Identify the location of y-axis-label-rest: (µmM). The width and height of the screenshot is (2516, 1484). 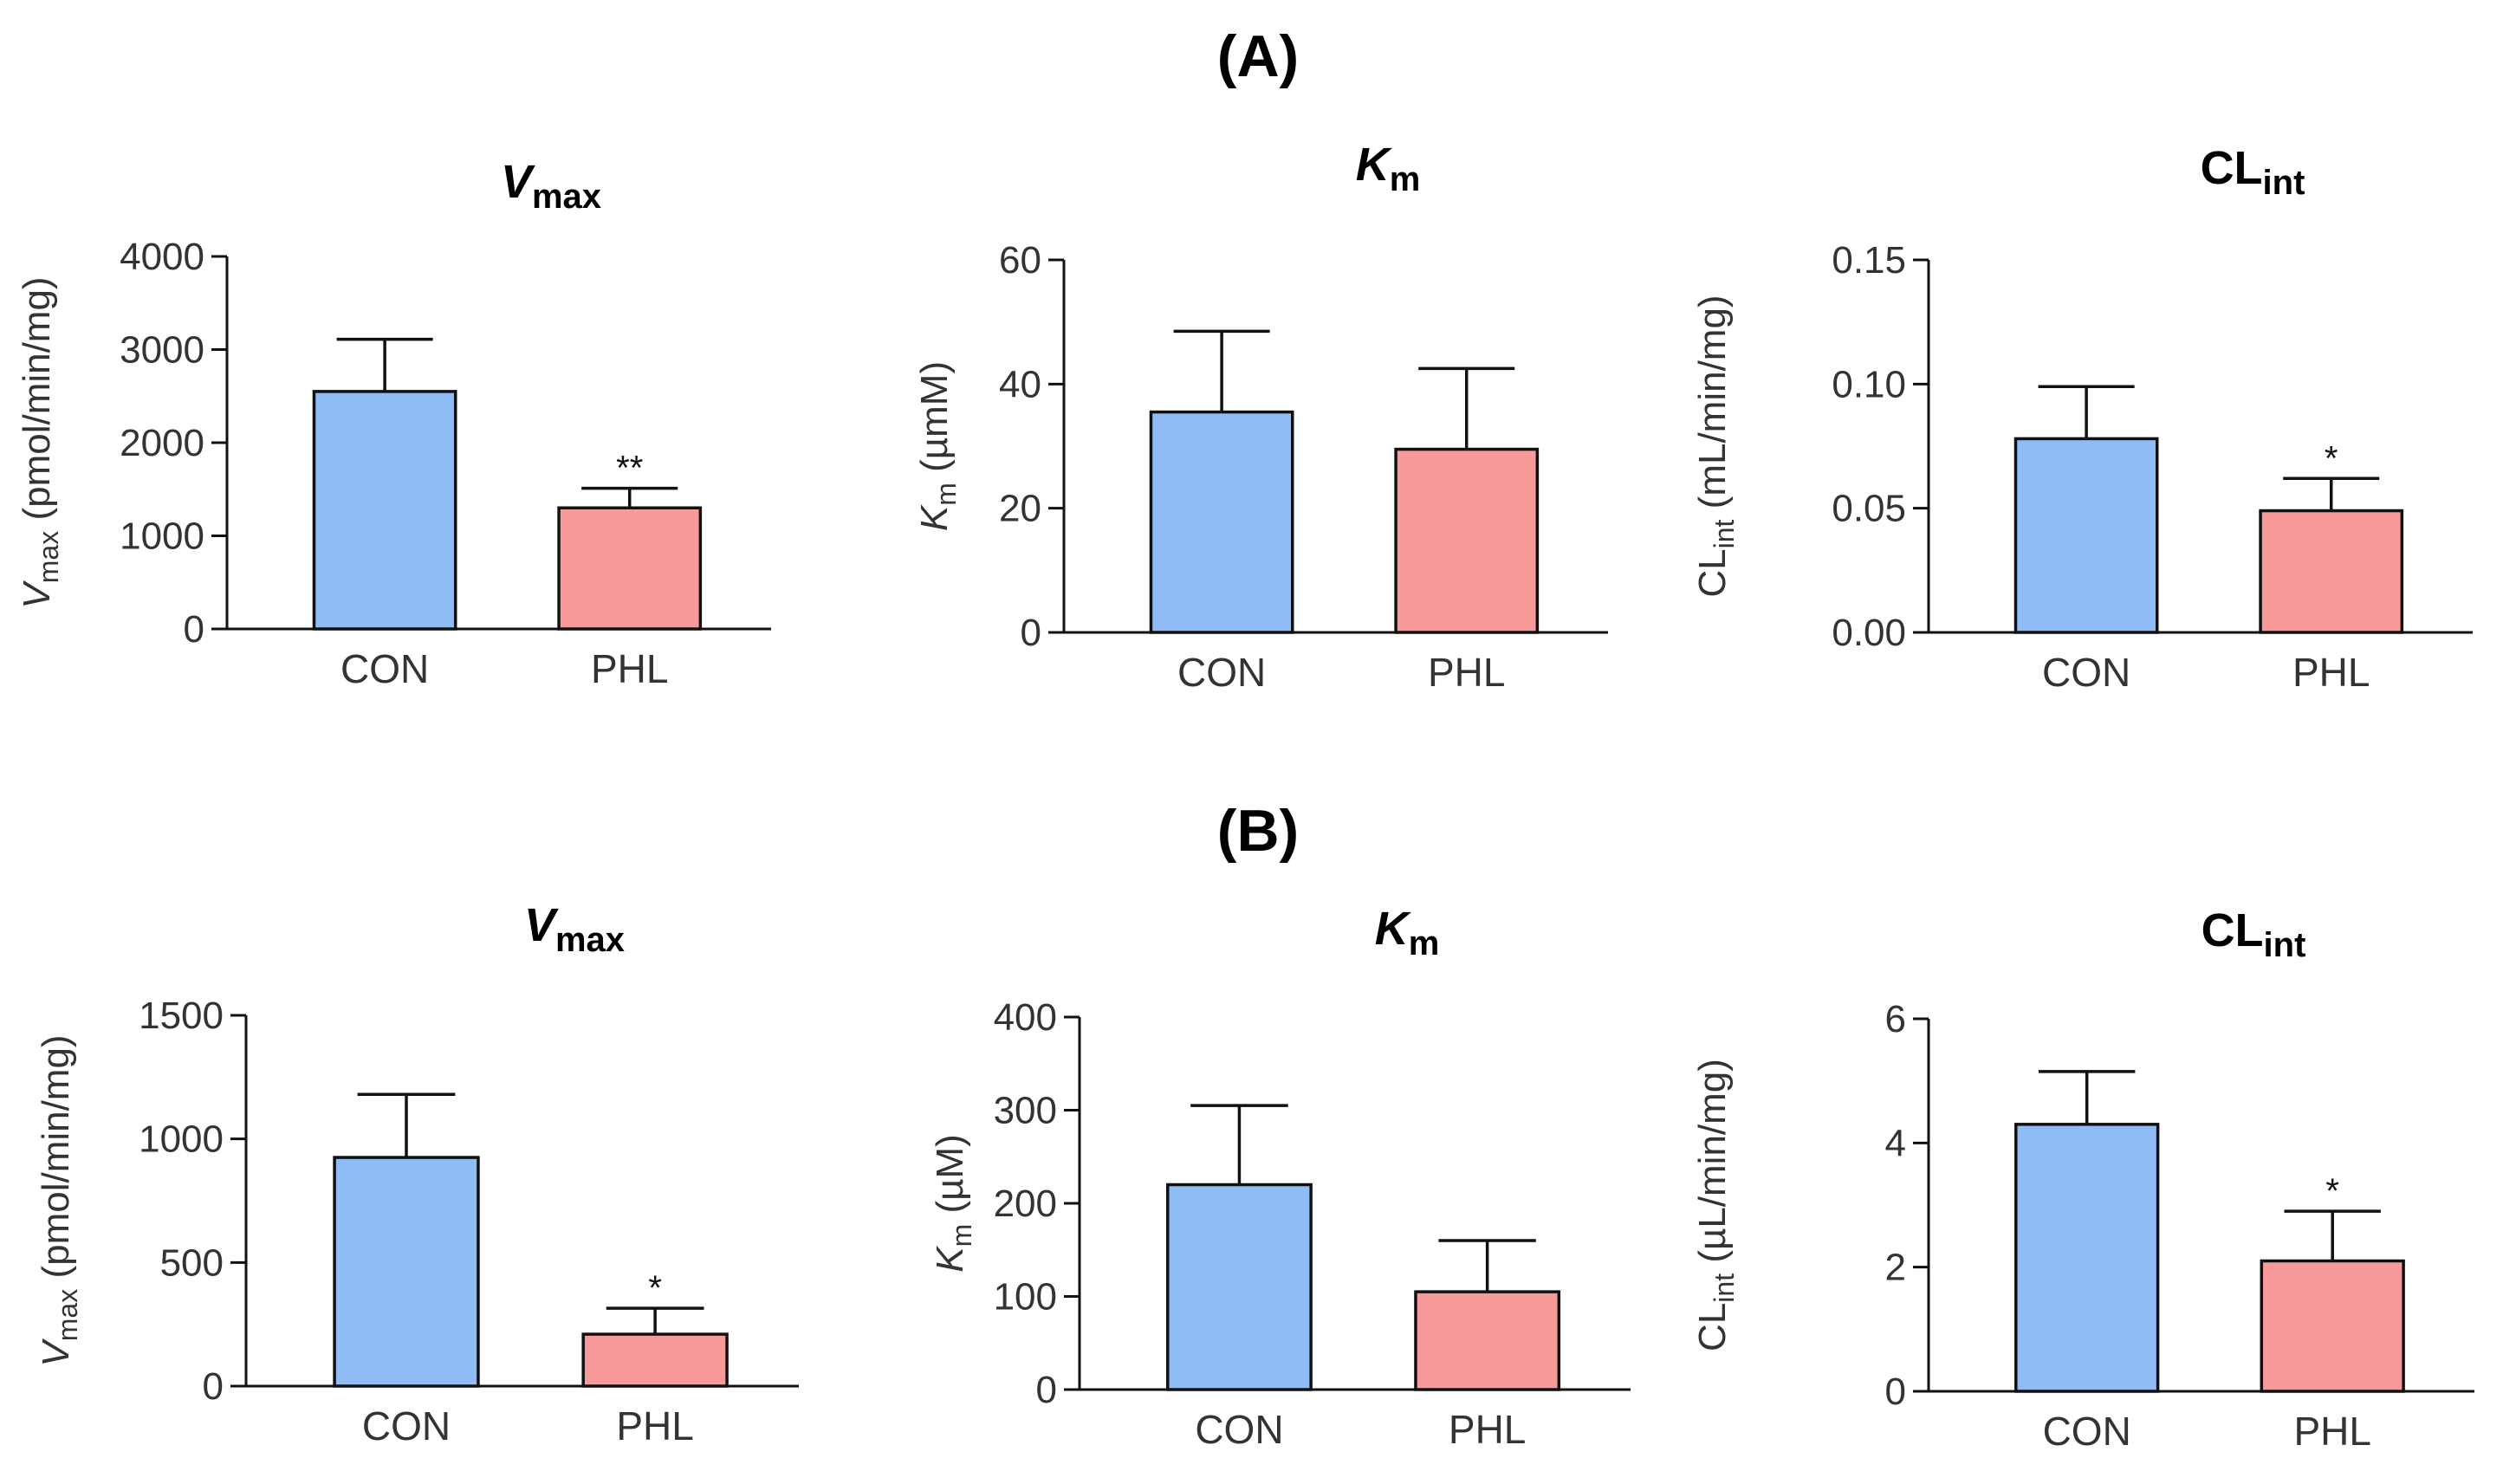
(934, 422).